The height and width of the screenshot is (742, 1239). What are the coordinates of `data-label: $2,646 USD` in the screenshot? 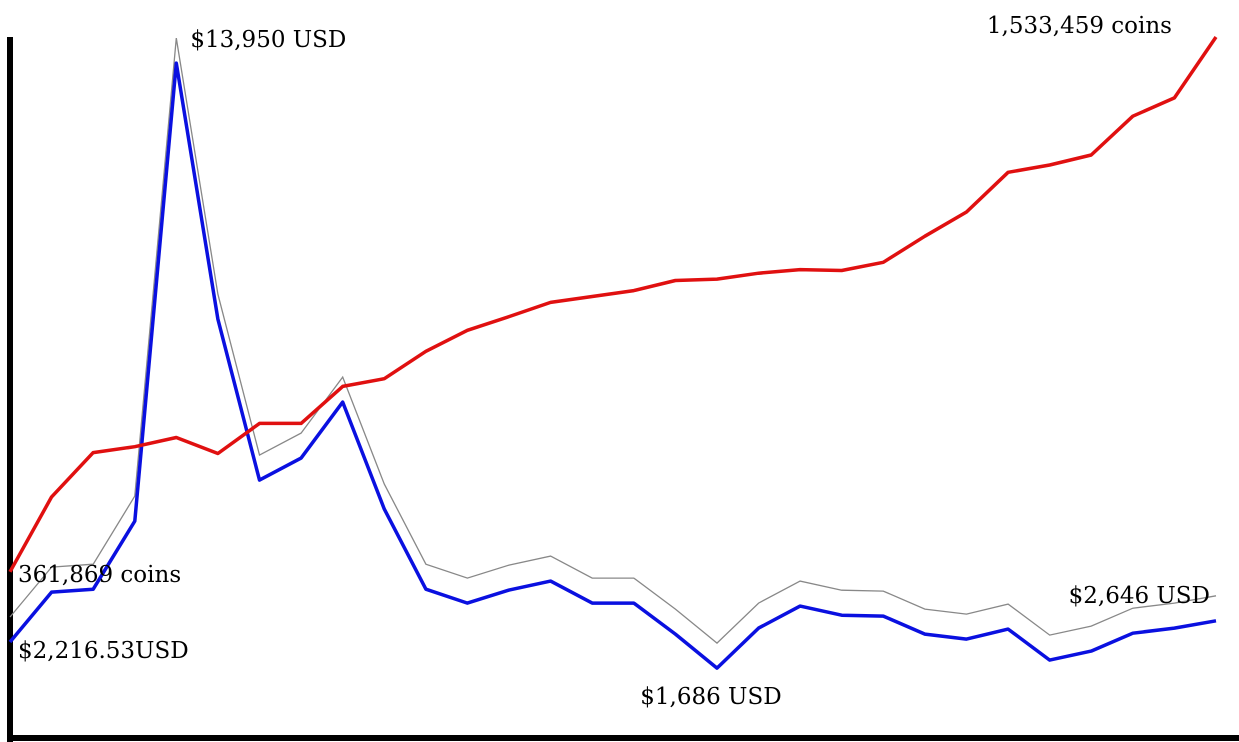 It's located at (1139, 596).